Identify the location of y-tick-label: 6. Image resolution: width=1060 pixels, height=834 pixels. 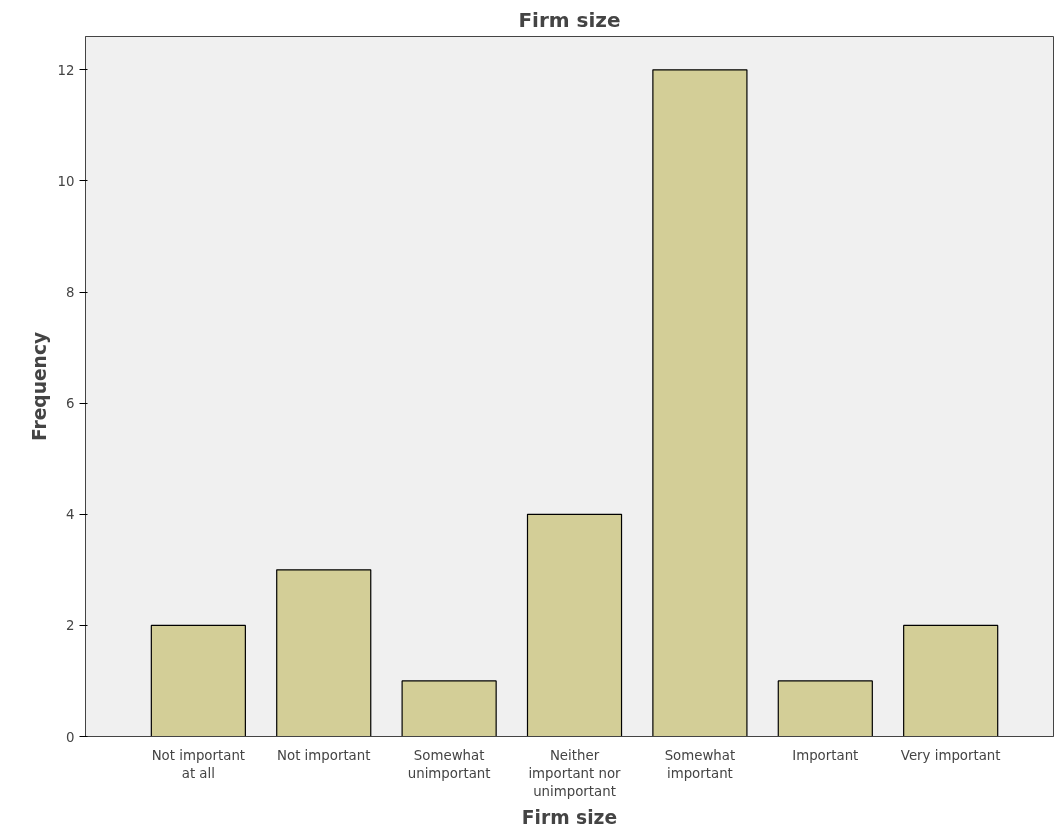
(70, 404).